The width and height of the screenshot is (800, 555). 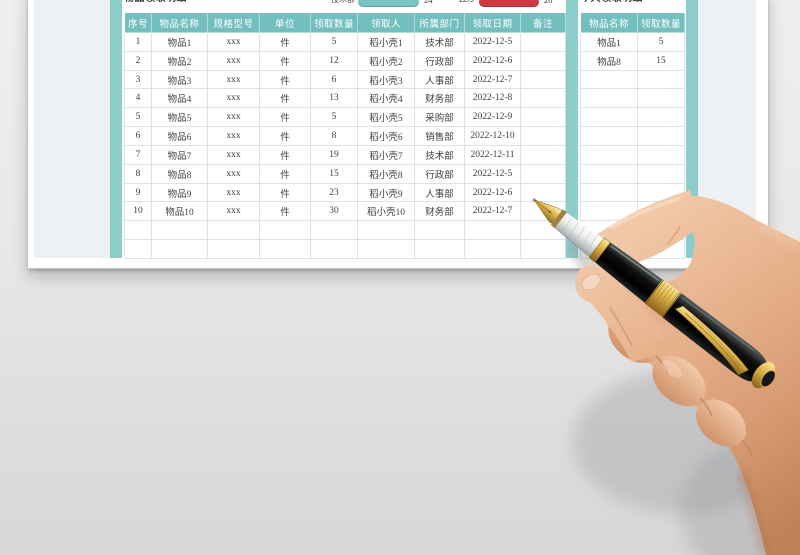 I want to click on cell: 物品7, so click(x=179, y=154).